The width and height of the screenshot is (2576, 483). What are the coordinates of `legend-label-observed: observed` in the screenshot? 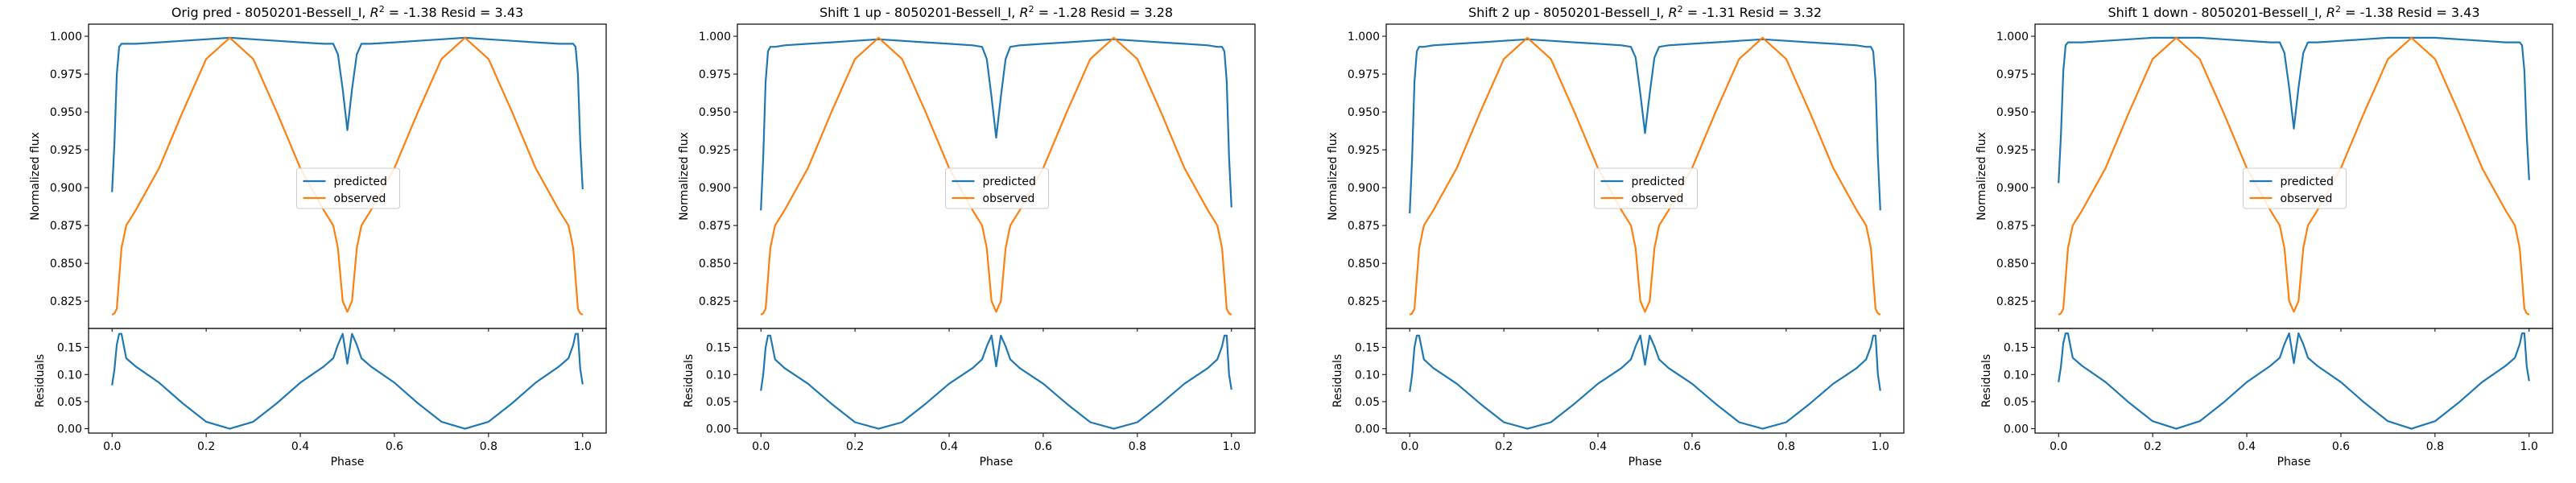 It's located at (1658, 198).